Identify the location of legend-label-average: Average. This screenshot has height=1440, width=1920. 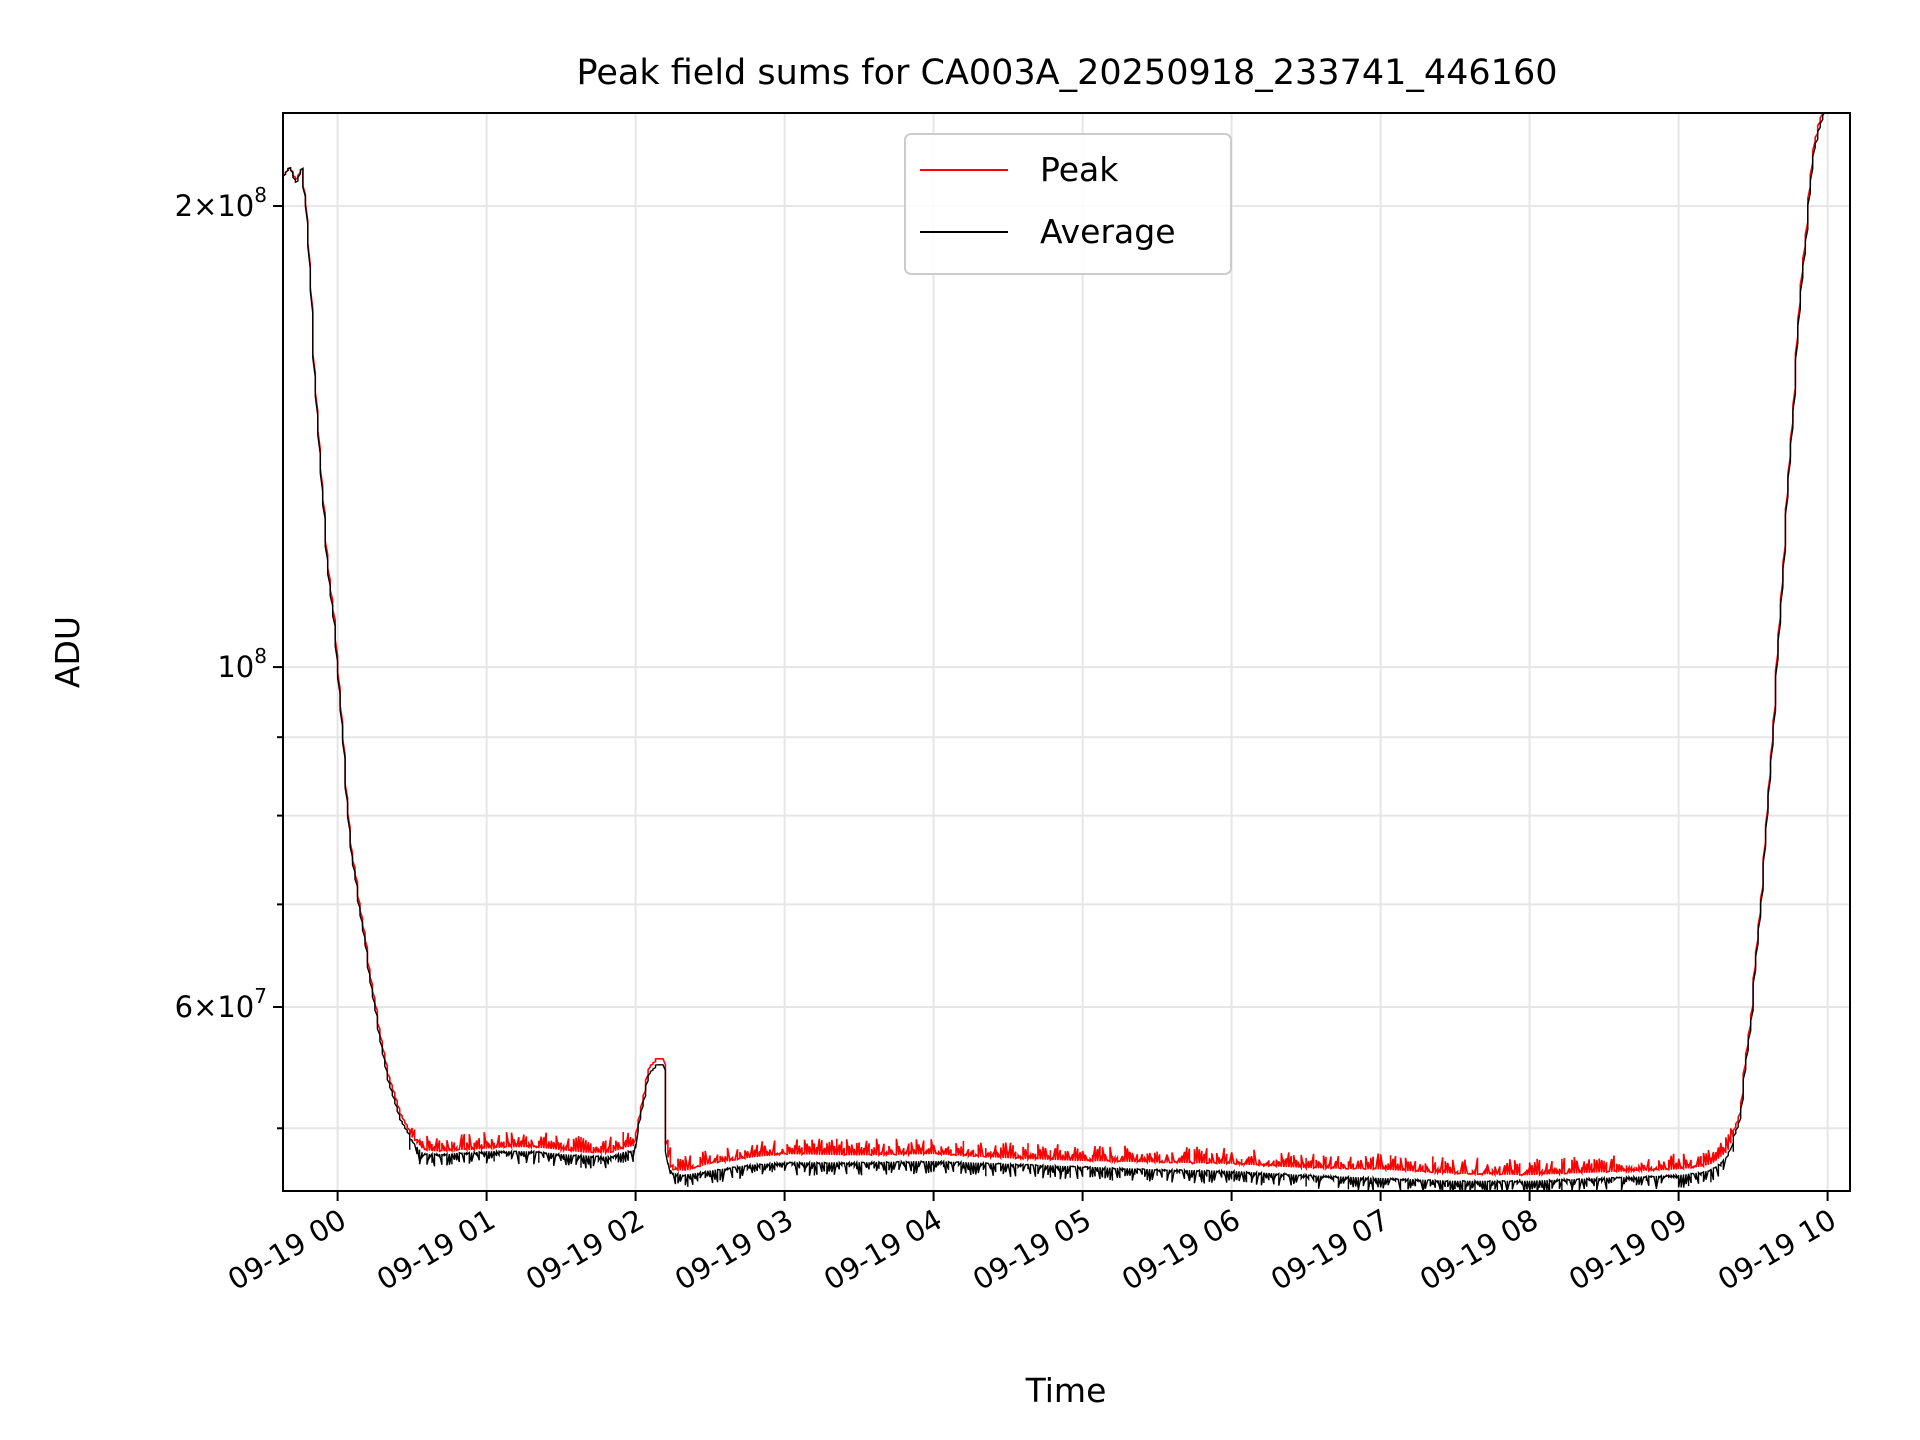
(1108, 231).